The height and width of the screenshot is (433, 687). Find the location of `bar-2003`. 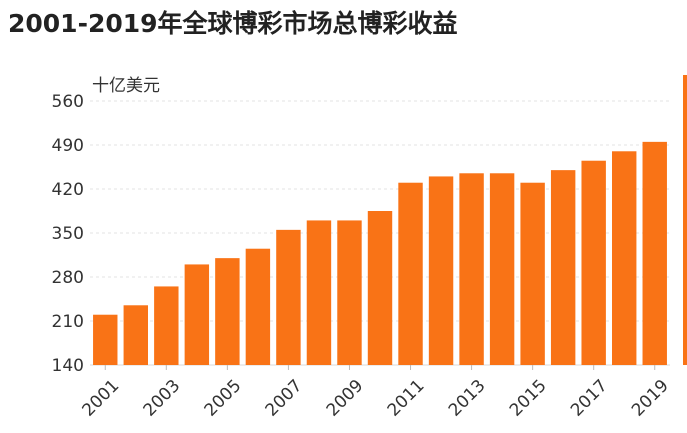

bar-2003 is located at coordinates (166, 325).